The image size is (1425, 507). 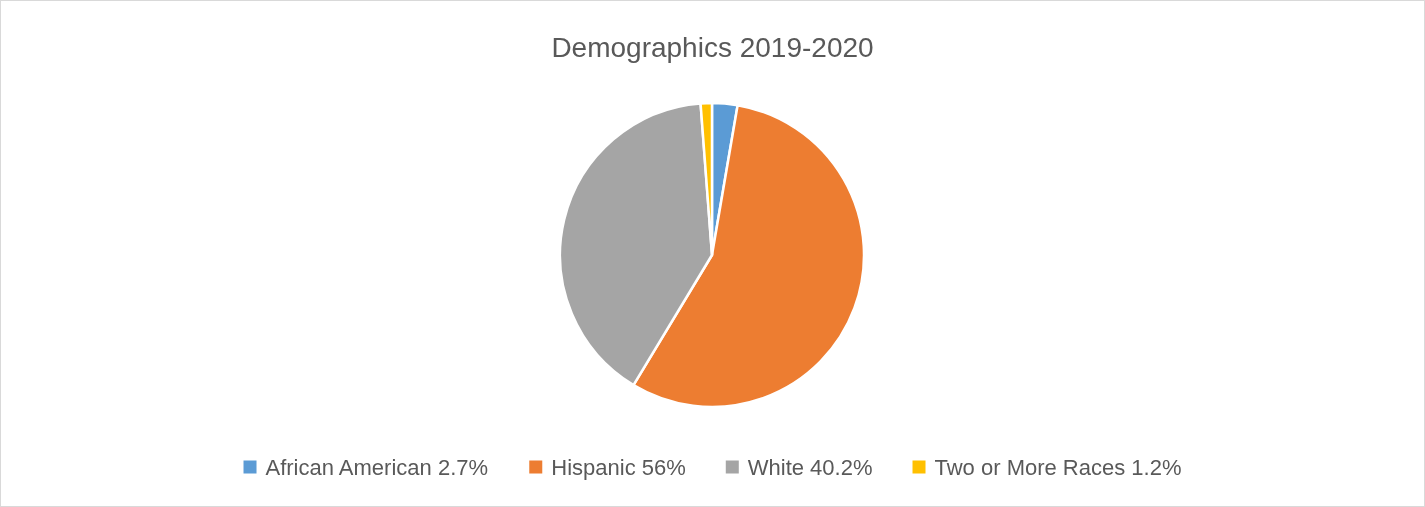 I want to click on legend-label: White 40.2%, so click(x=810, y=467).